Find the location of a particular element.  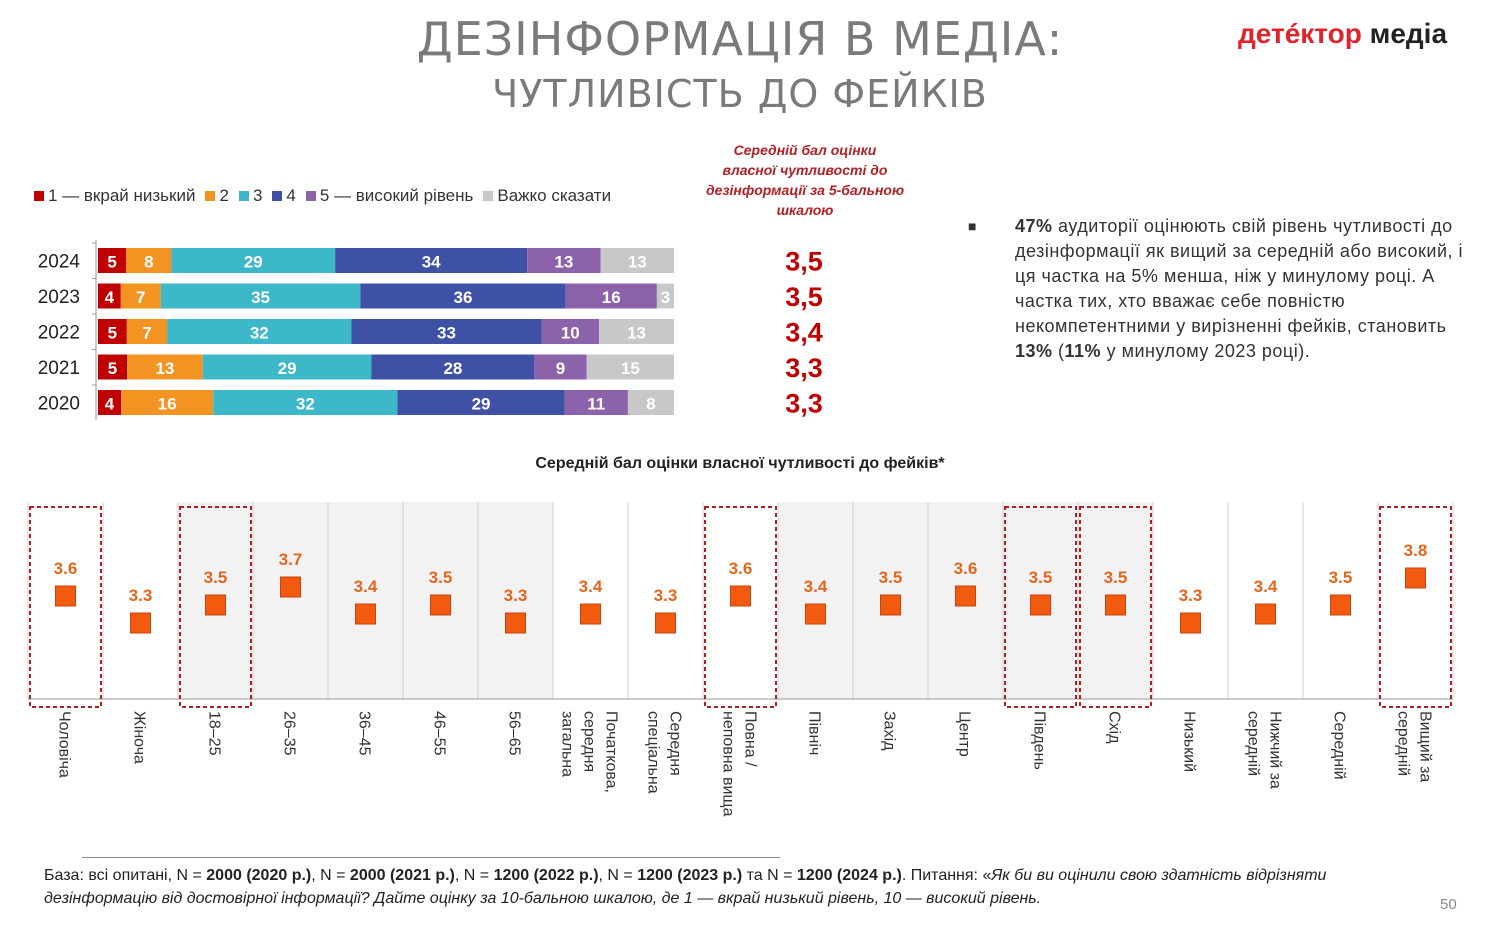

category-label: Вищий за is located at coordinates (1425, 746).